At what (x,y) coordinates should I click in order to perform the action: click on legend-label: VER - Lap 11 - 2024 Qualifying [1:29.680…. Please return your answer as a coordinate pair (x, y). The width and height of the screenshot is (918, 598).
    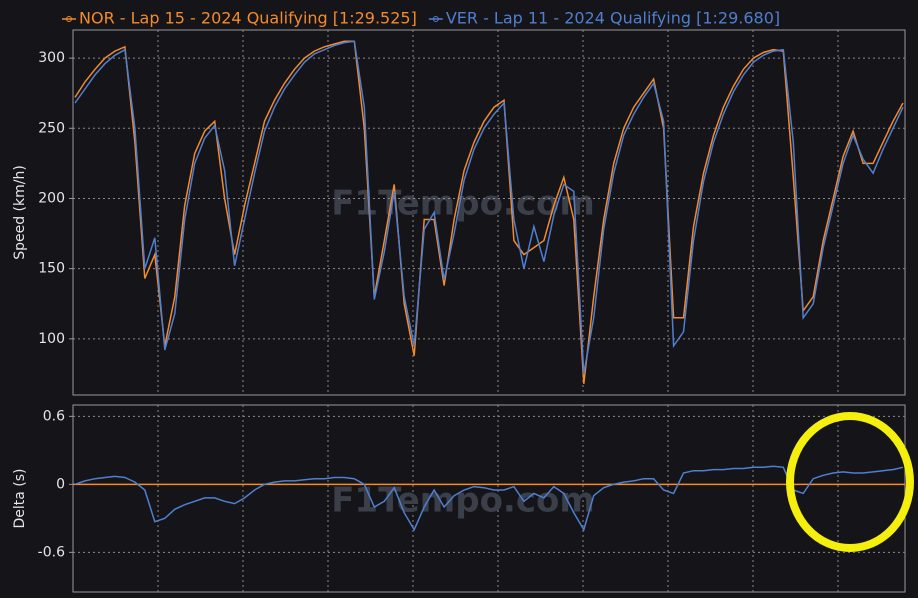
    Looking at the image, I should click on (613, 18).